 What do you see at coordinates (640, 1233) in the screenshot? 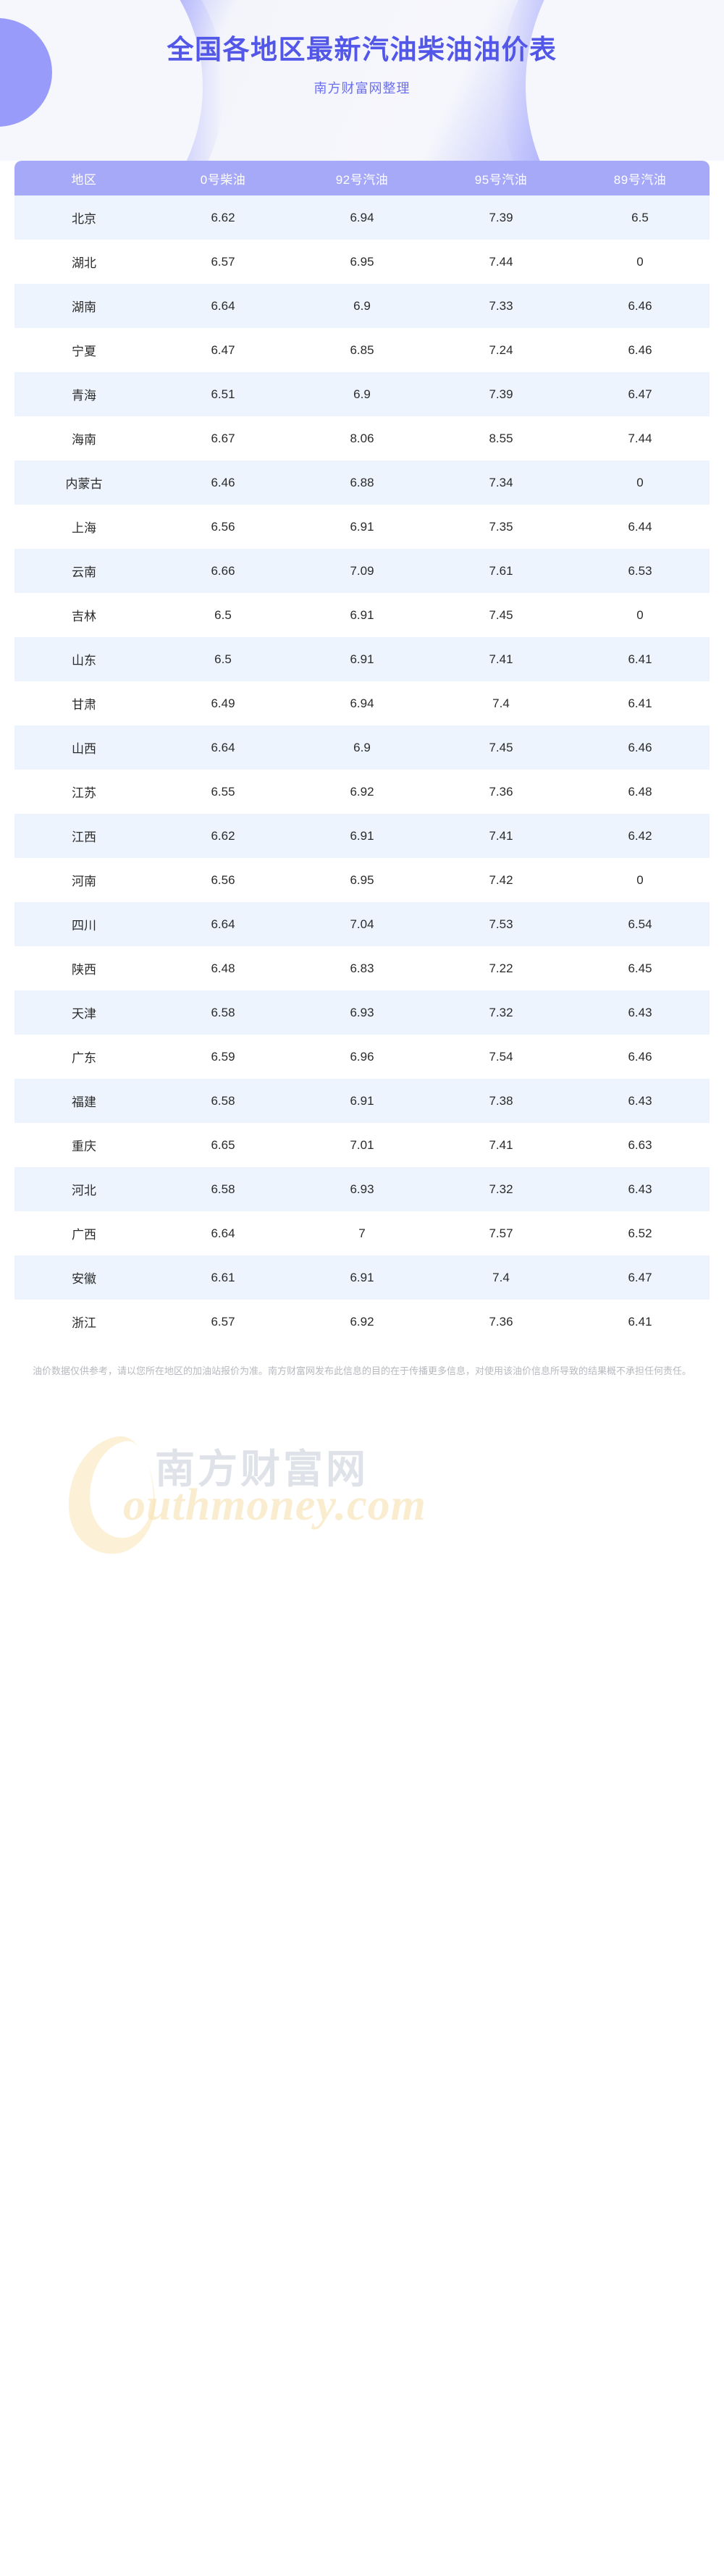
I see `cell-gas89-price: 6.52` at bounding box center [640, 1233].